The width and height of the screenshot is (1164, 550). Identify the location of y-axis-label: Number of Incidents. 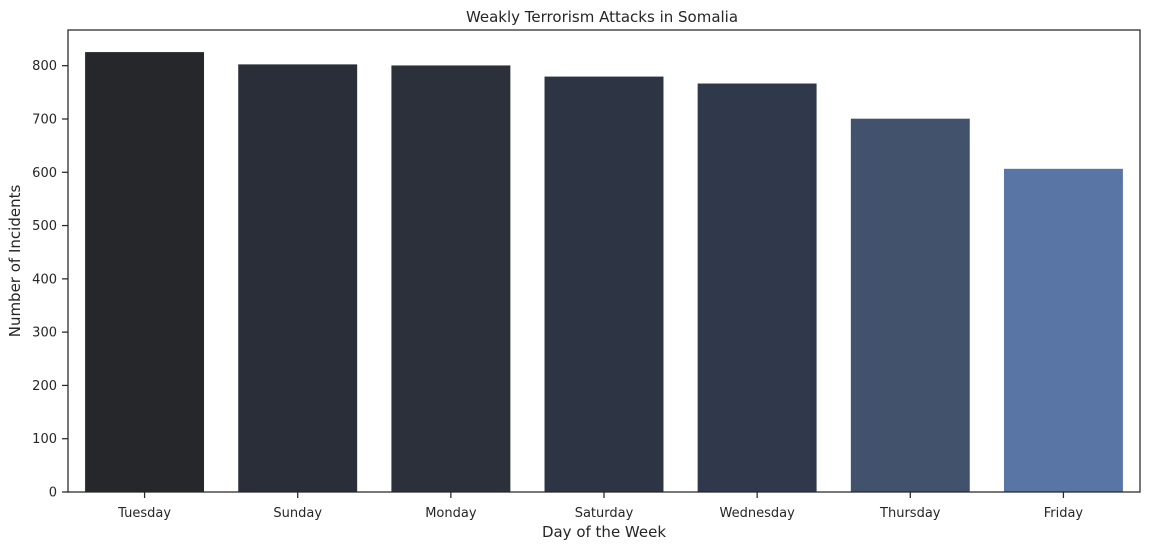
(15, 261).